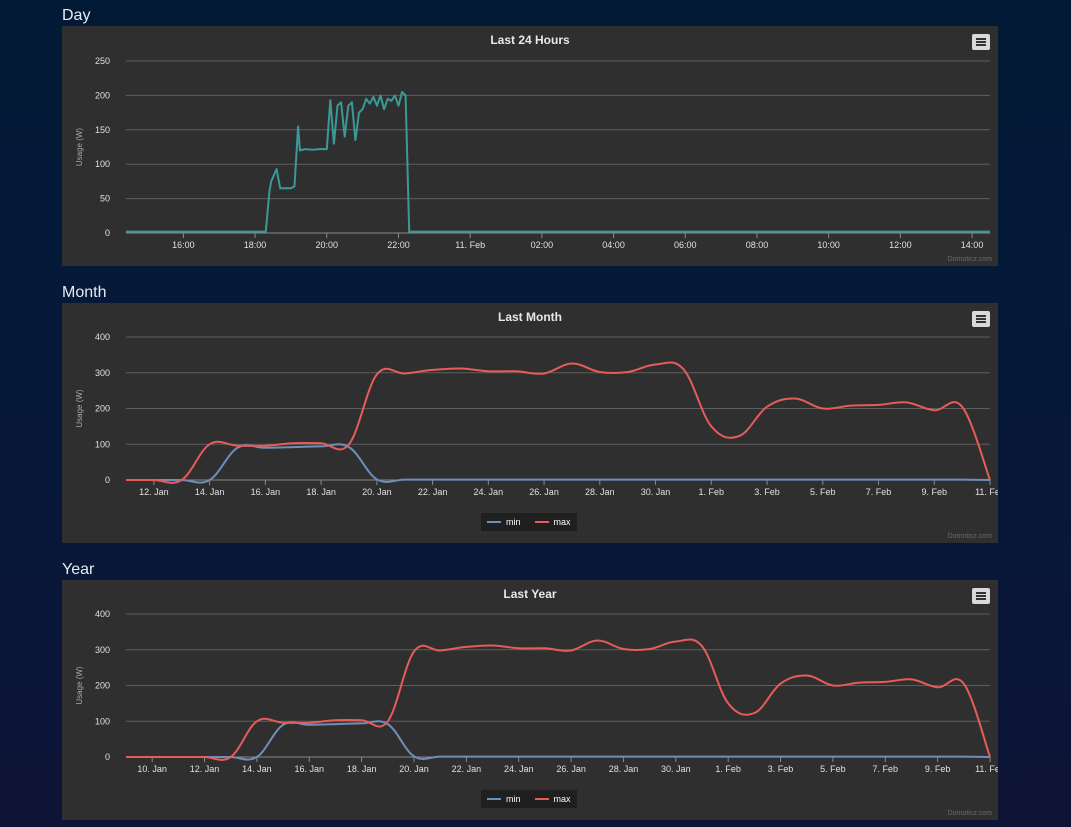 The image size is (1071, 827). Describe the element at coordinates (828, 245) in the screenshot. I see `x-tick-label: 10:00` at that location.